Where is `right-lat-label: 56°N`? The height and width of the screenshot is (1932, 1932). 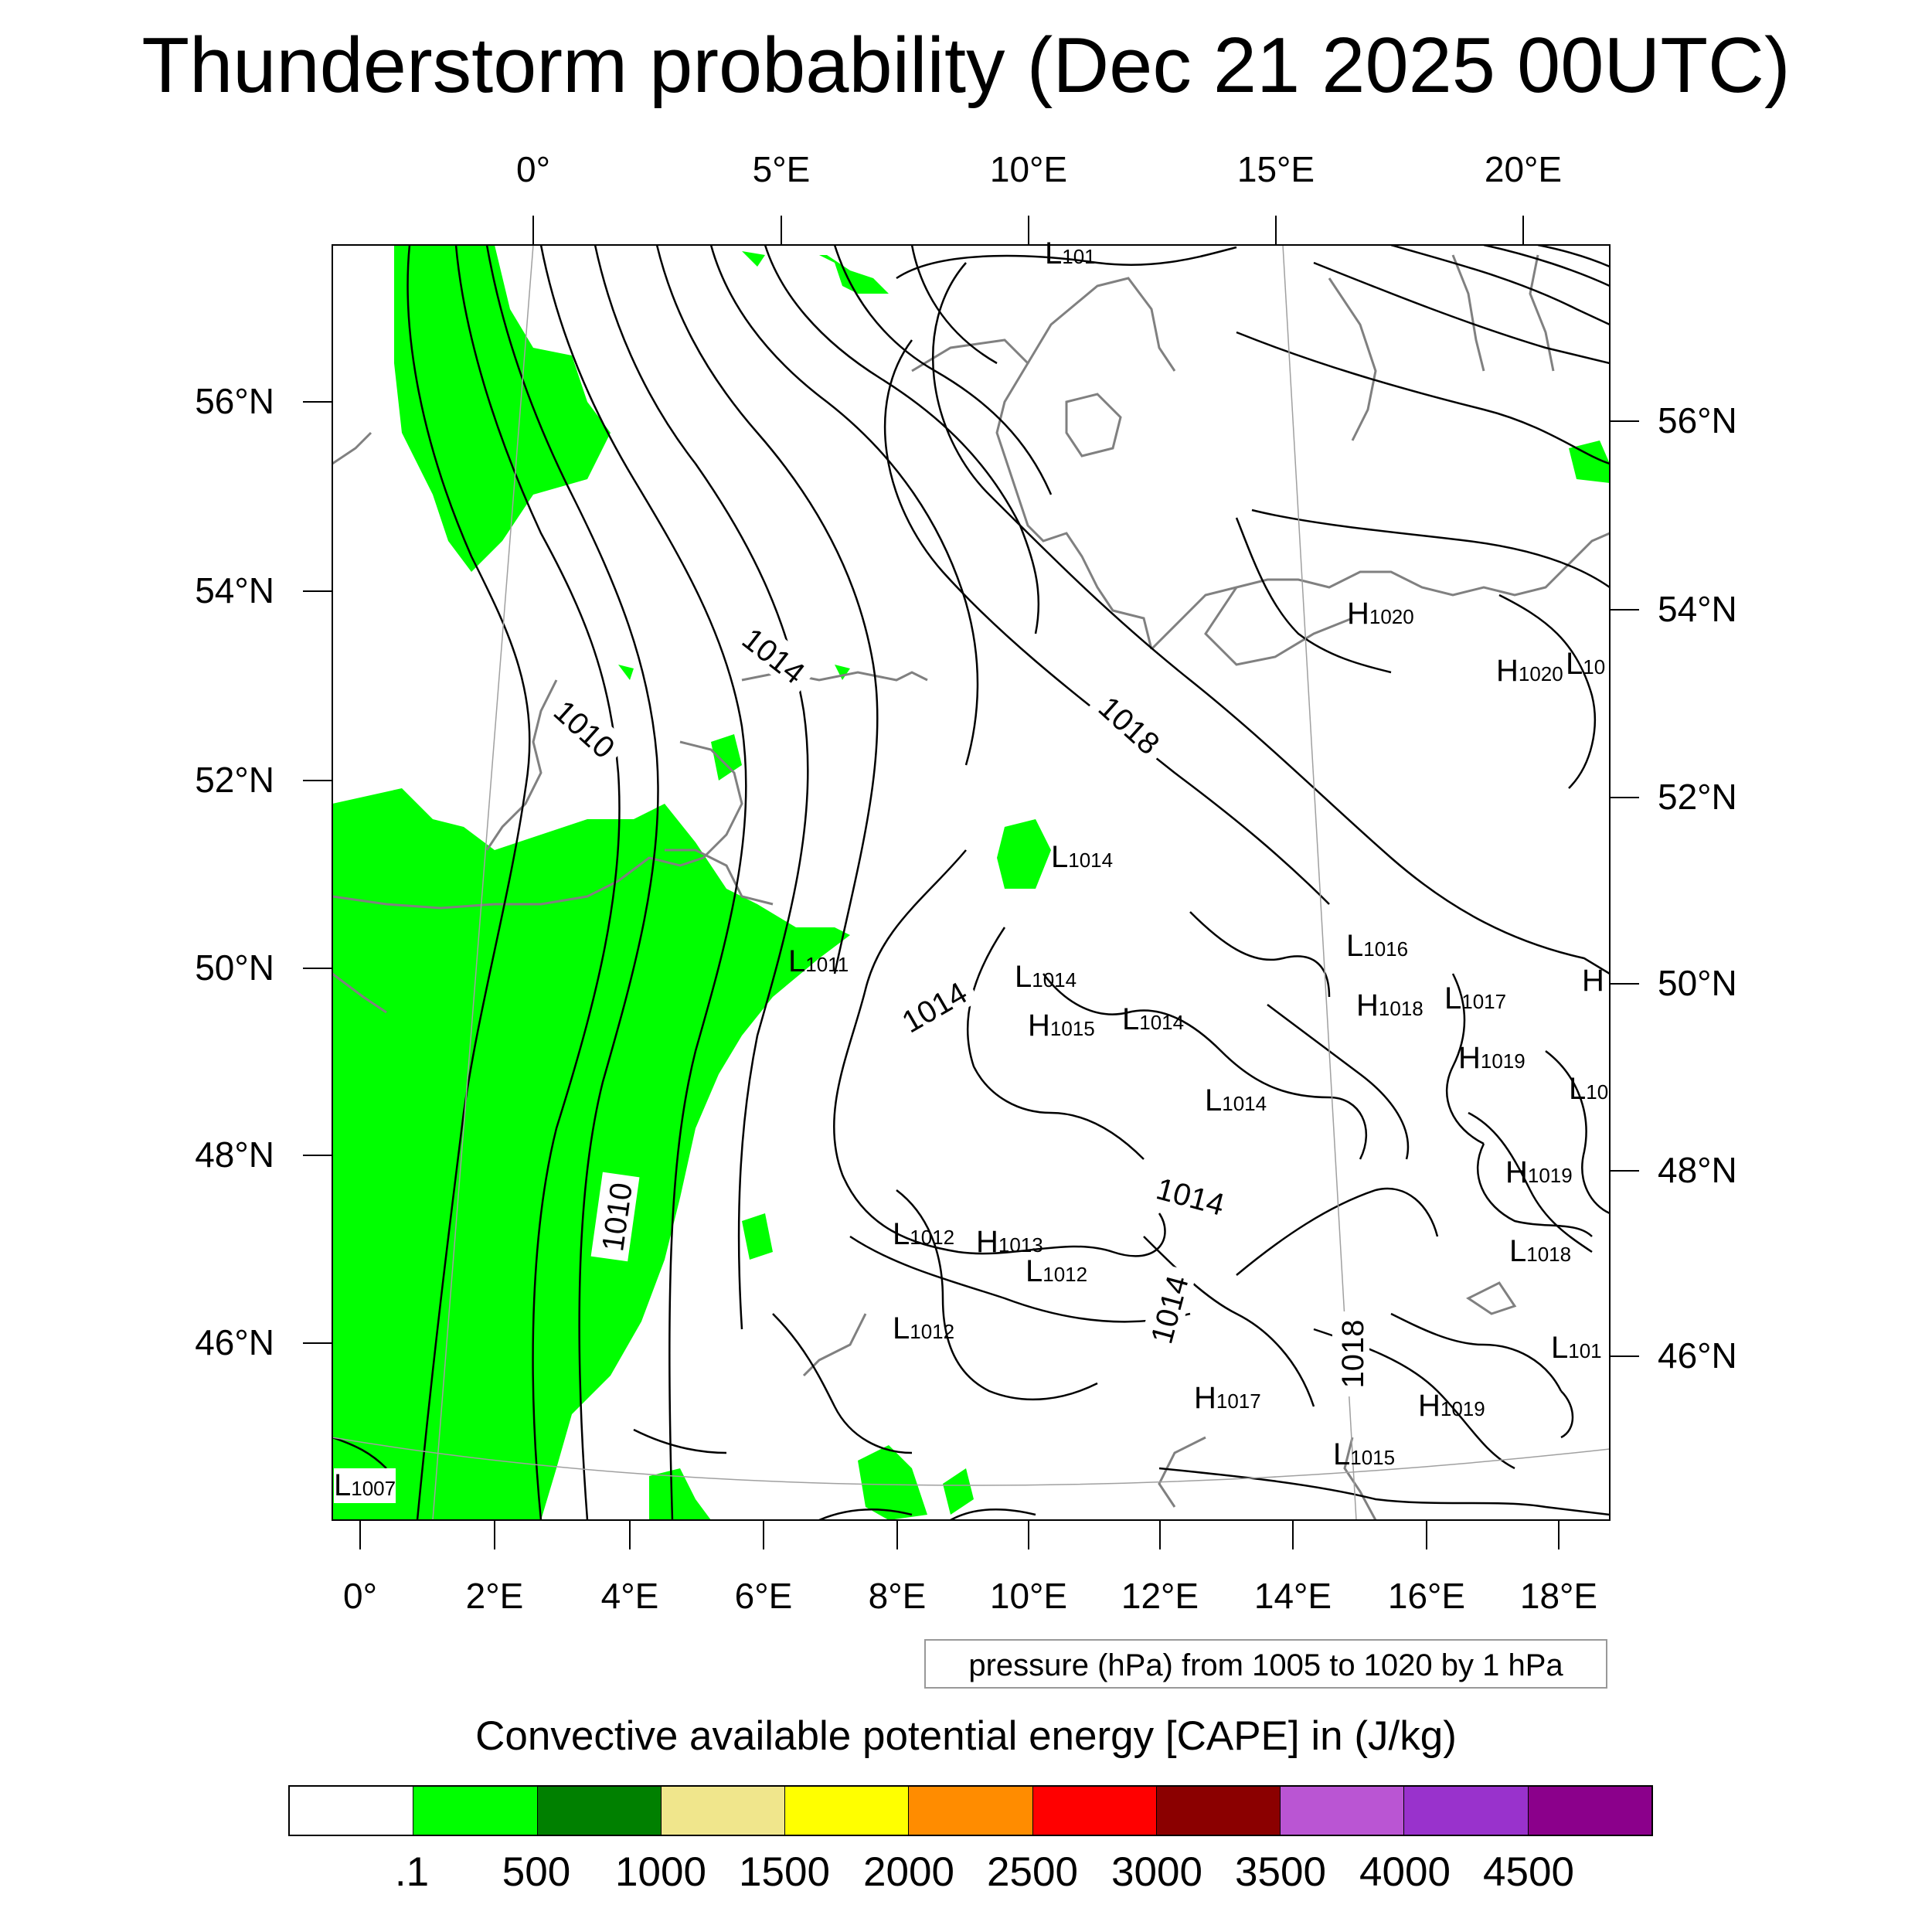 right-lat-label: 56°N is located at coordinates (1698, 420).